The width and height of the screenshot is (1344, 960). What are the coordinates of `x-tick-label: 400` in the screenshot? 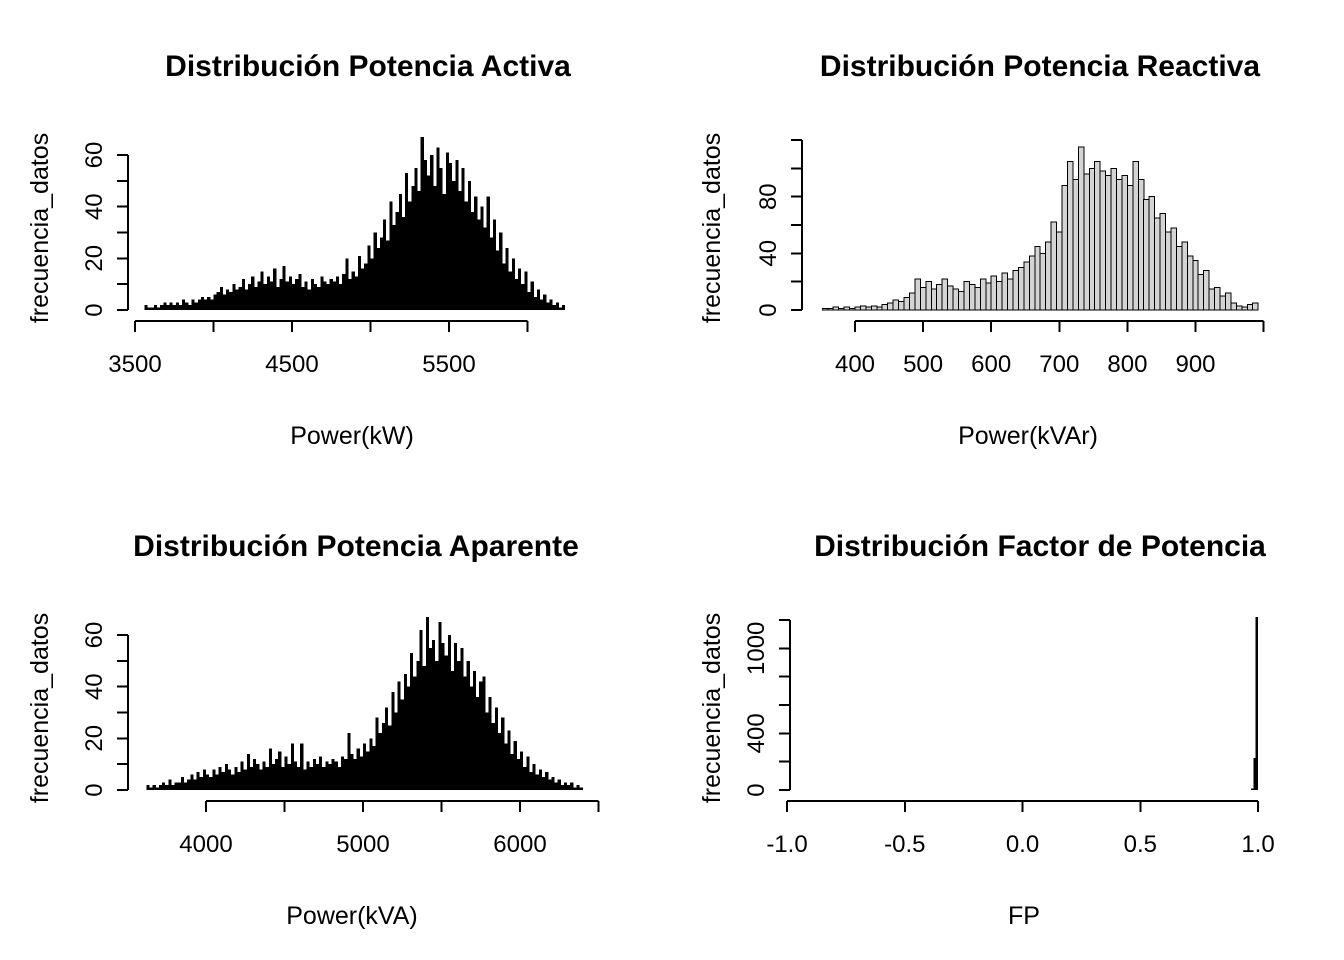 It's located at (855, 364).